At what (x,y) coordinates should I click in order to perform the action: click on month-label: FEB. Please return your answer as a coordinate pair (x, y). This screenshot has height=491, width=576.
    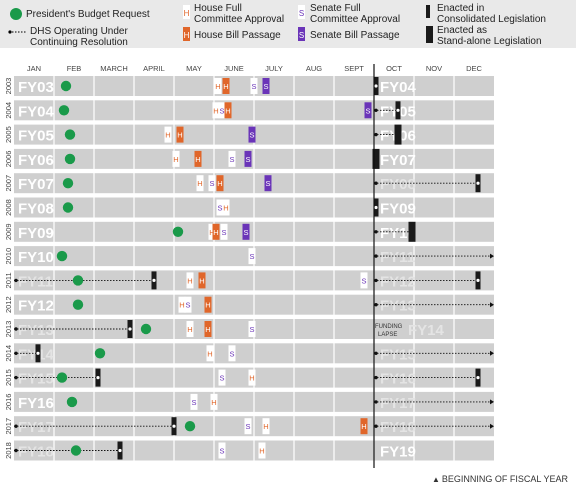
    Looking at the image, I should click on (74, 68).